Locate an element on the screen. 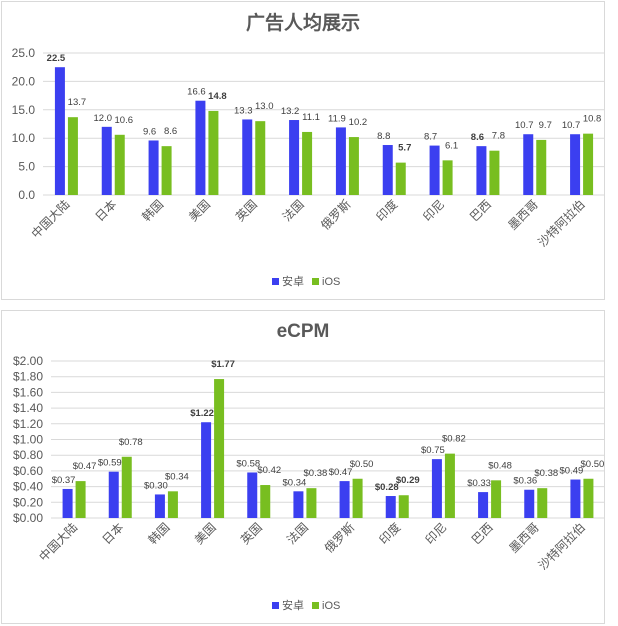 Image resolution: width=618 pixels, height=626 pixels. data-label: $0.58 is located at coordinates (248, 463).